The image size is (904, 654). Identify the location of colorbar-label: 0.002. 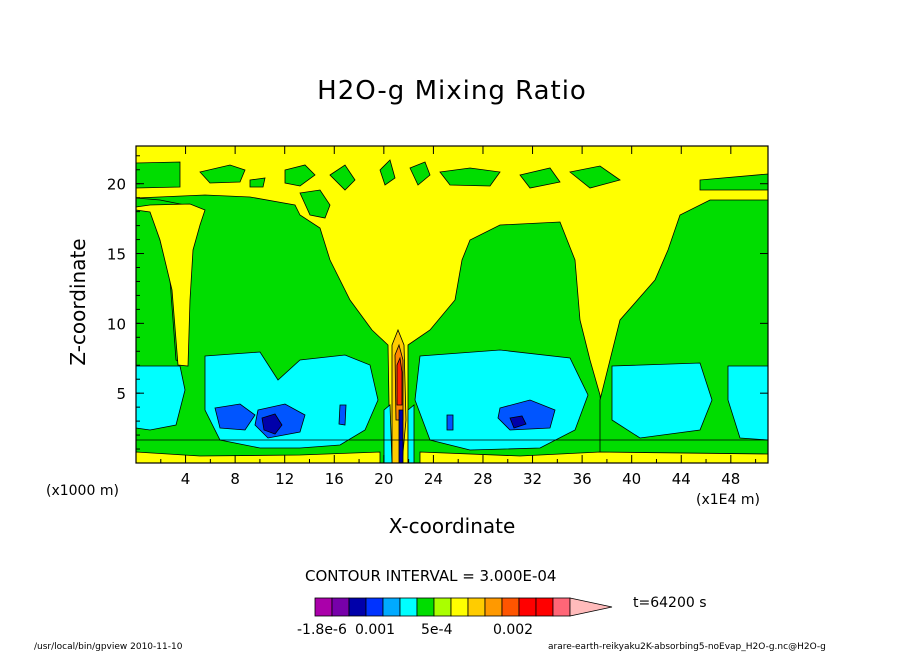
(513, 630).